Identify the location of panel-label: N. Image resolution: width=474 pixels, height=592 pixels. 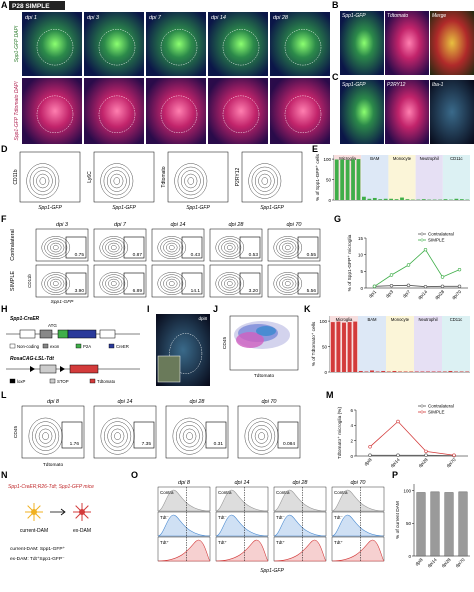
(4, 475).